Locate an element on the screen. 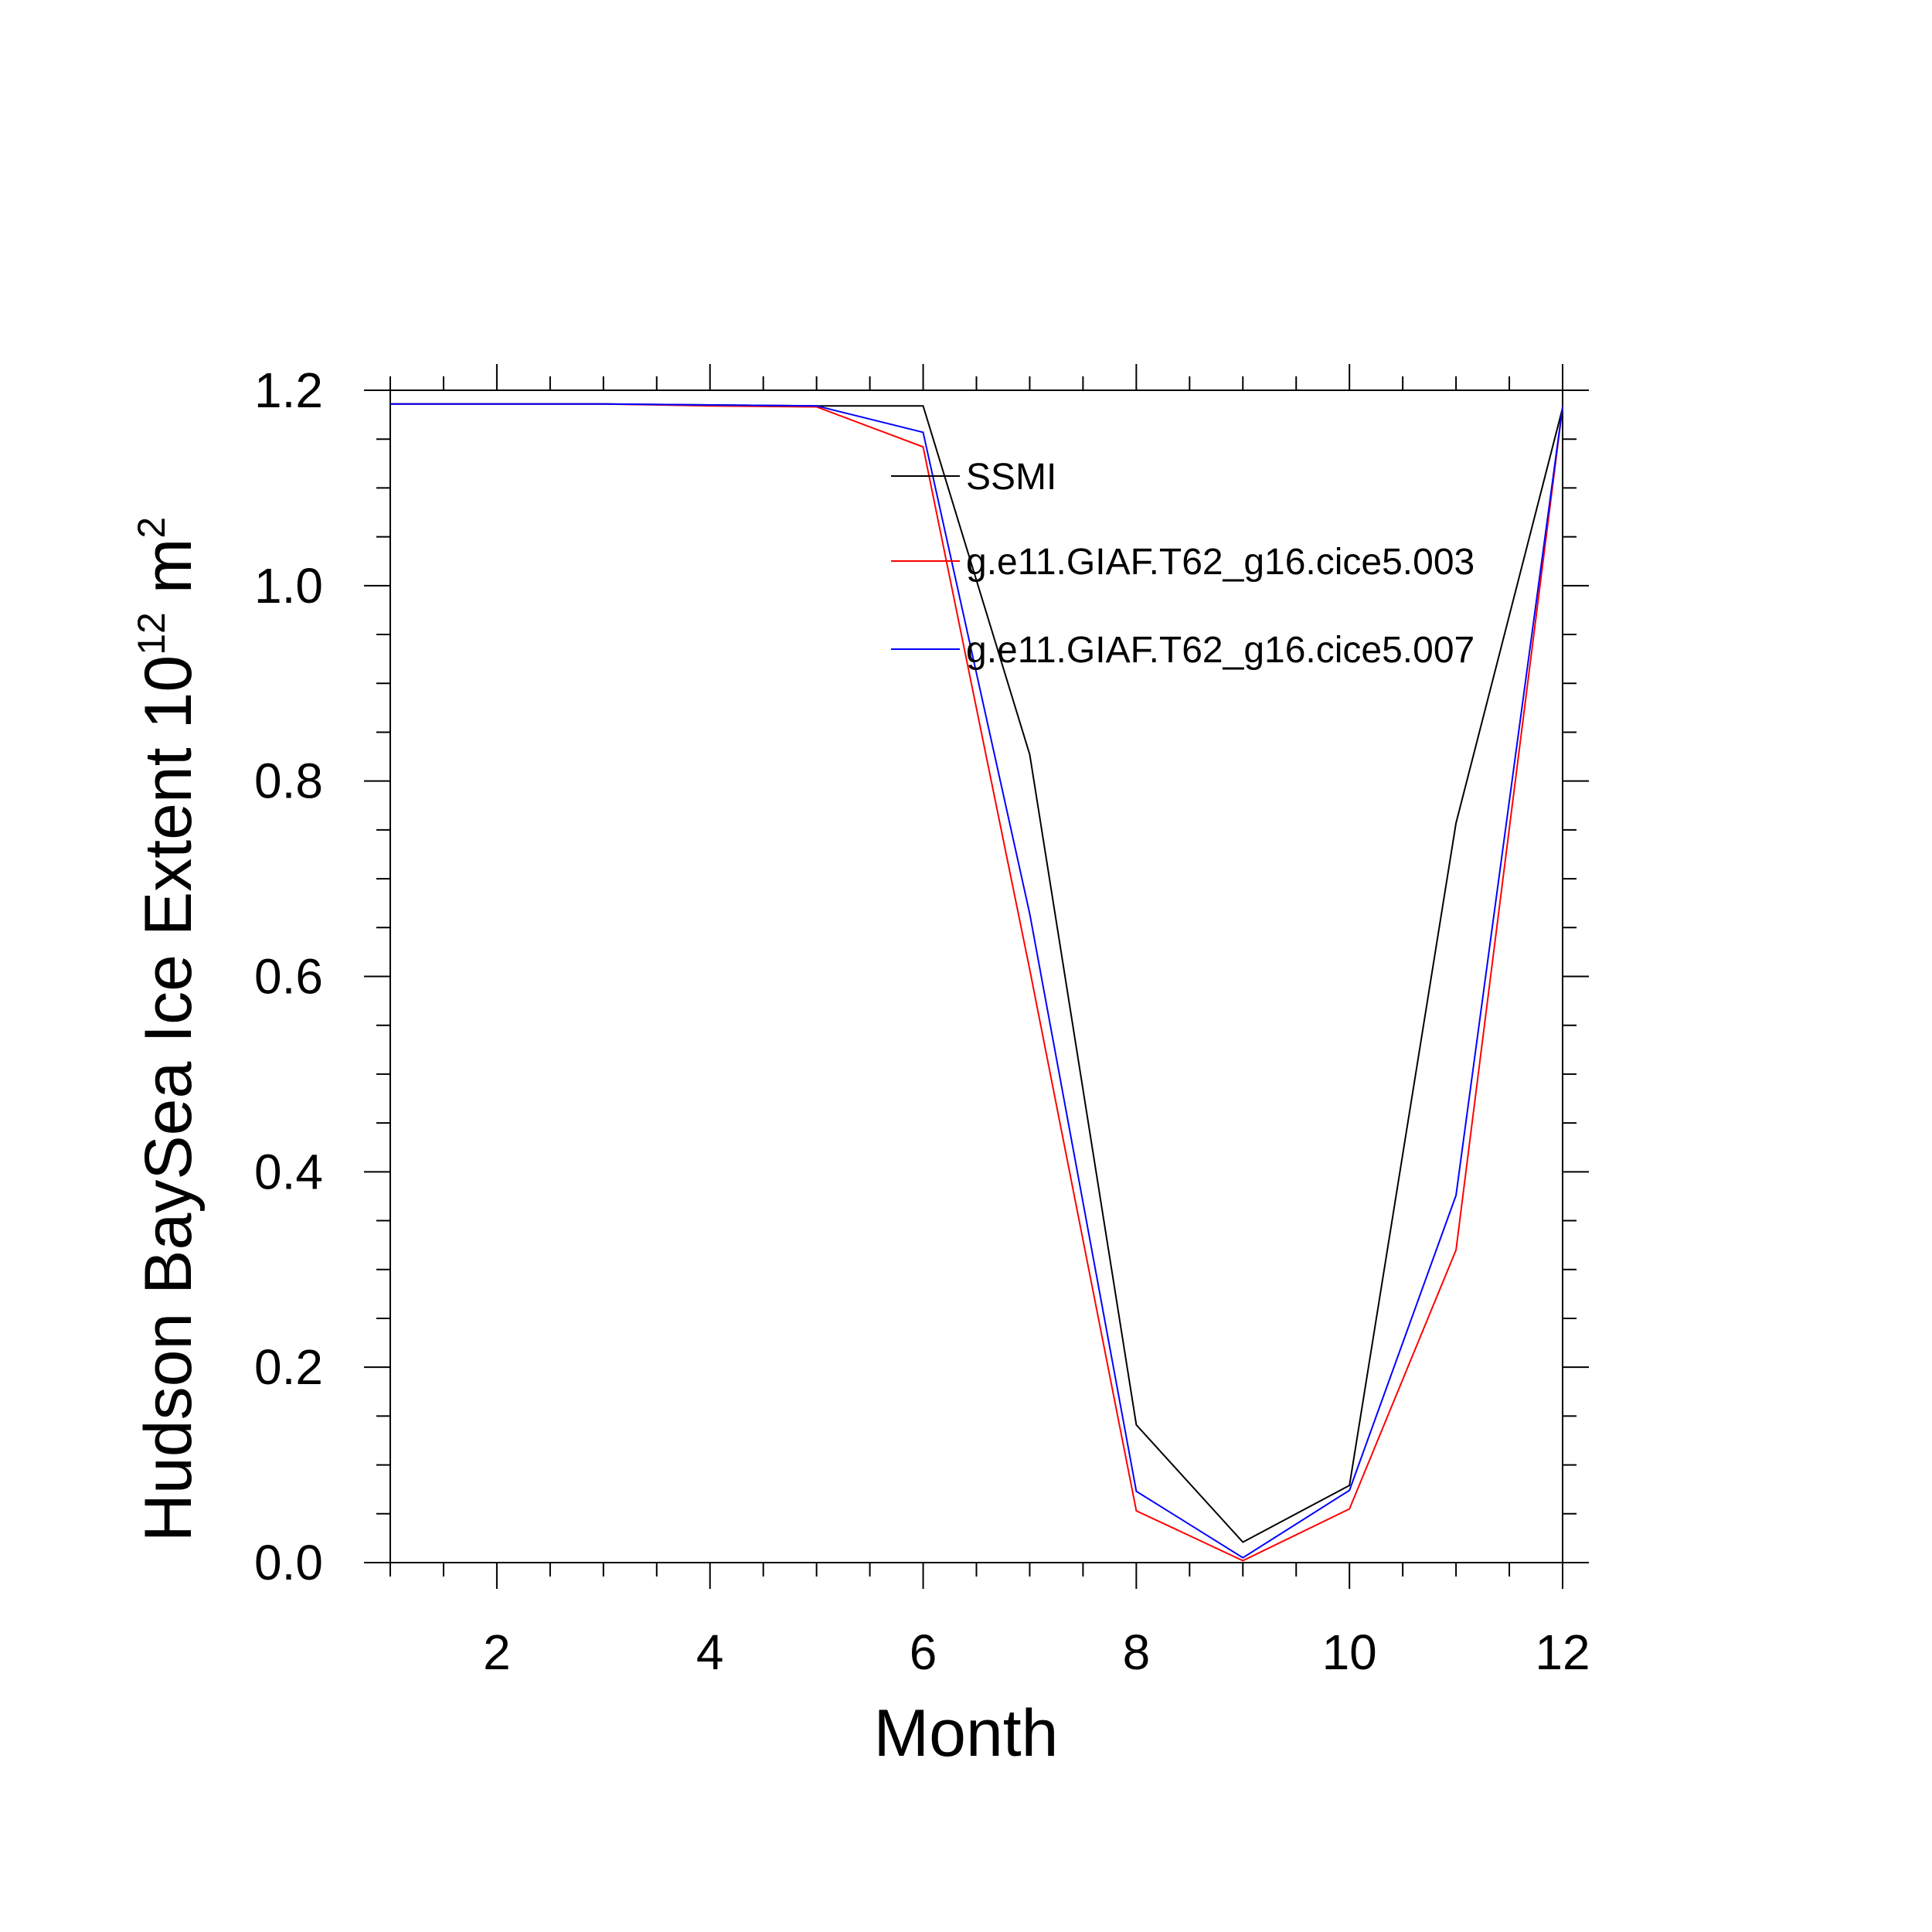  legend-label: SSMI is located at coordinates (1011, 478).